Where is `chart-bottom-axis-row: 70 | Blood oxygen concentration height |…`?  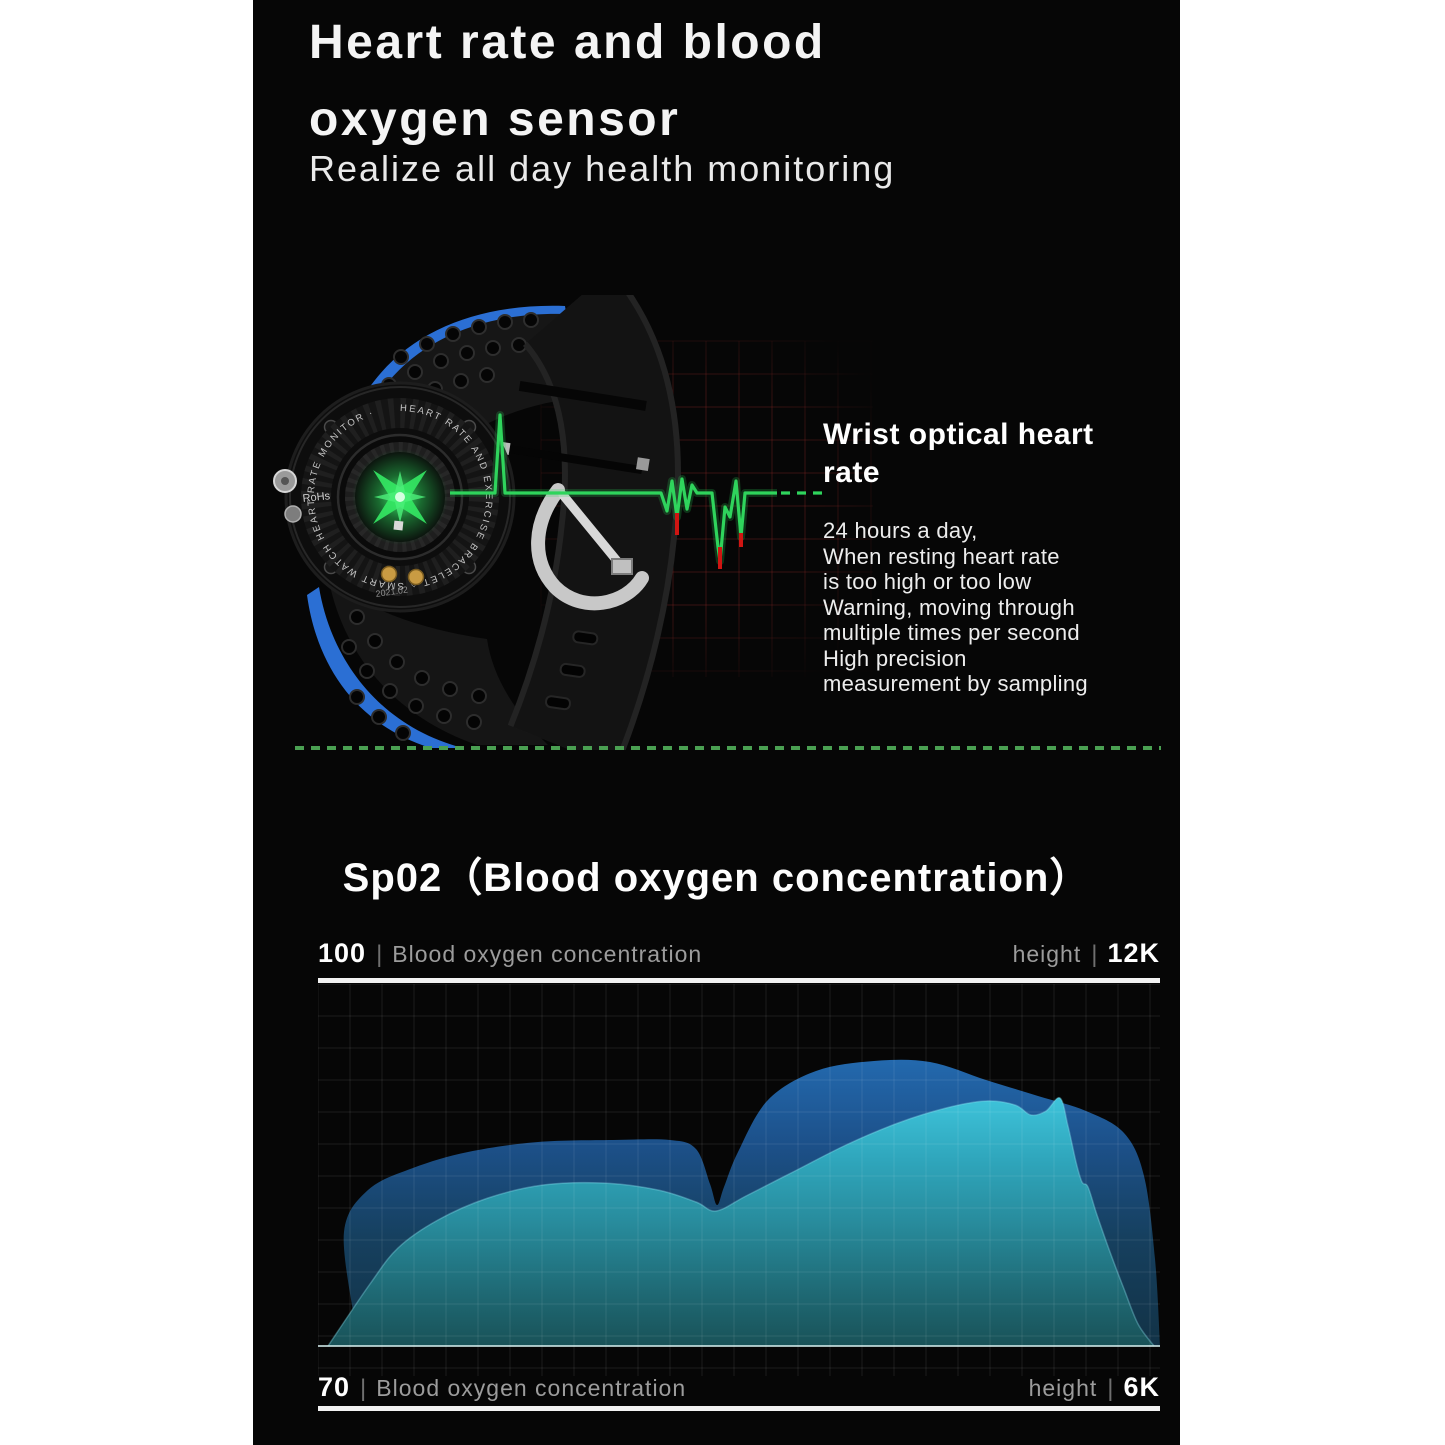
chart-bottom-axis-row: 70 | Blood oxygen concentration height |… is located at coordinates (739, 1387).